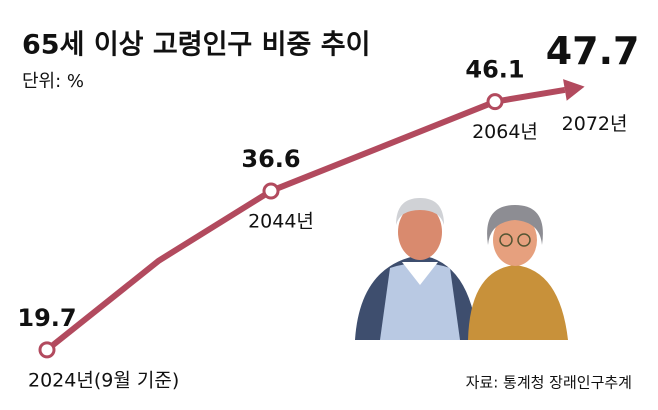 The height and width of the screenshot is (410, 658). I want to click on x-label: 2064년, so click(505, 132).